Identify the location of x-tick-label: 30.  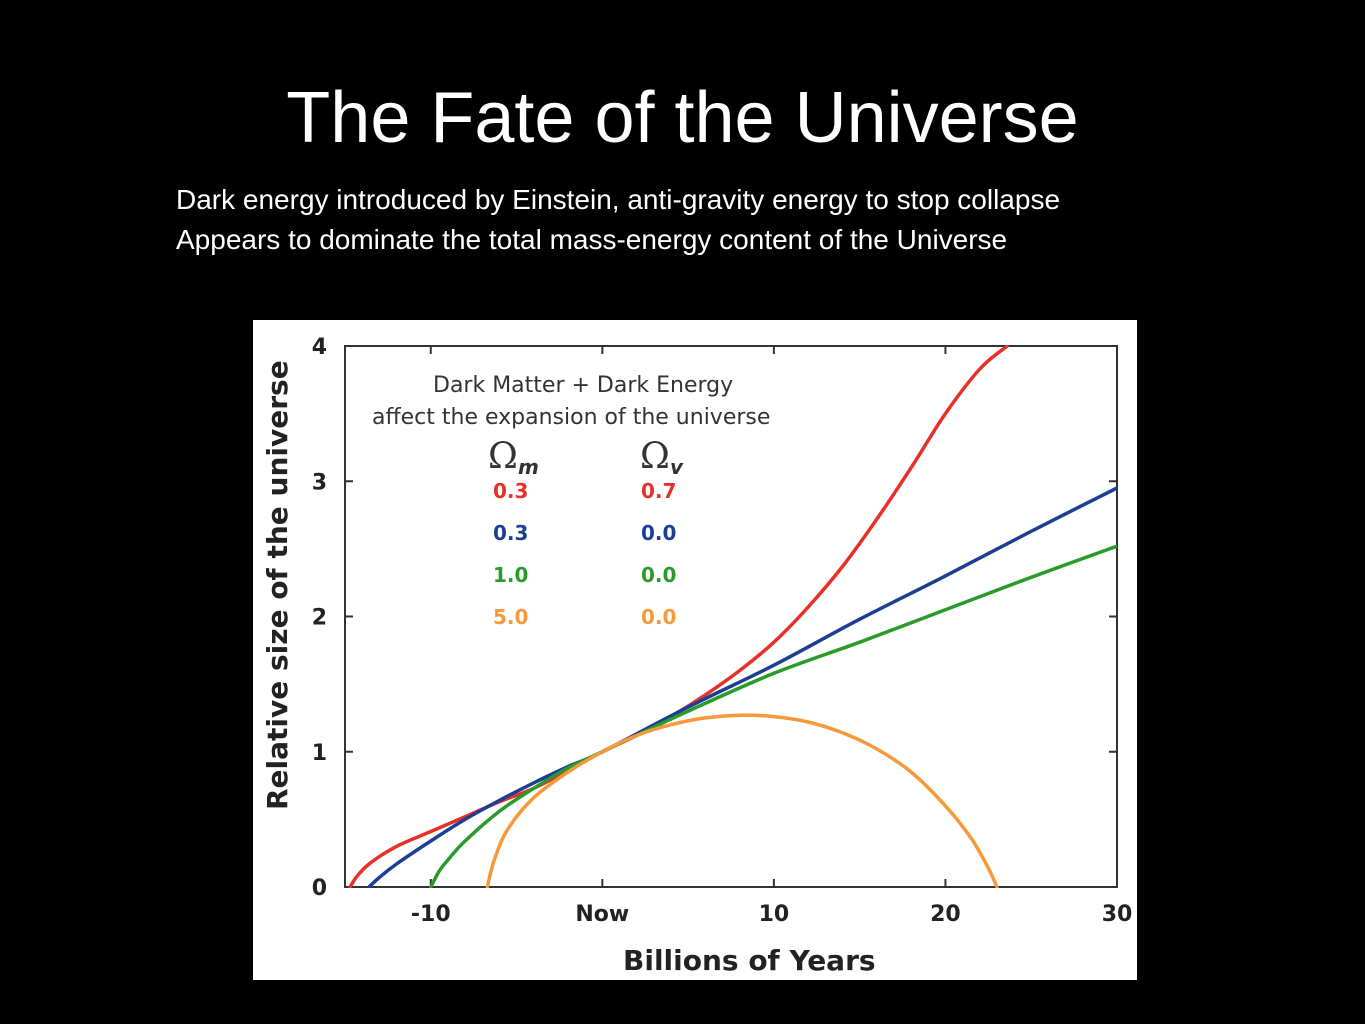
(1117, 914).